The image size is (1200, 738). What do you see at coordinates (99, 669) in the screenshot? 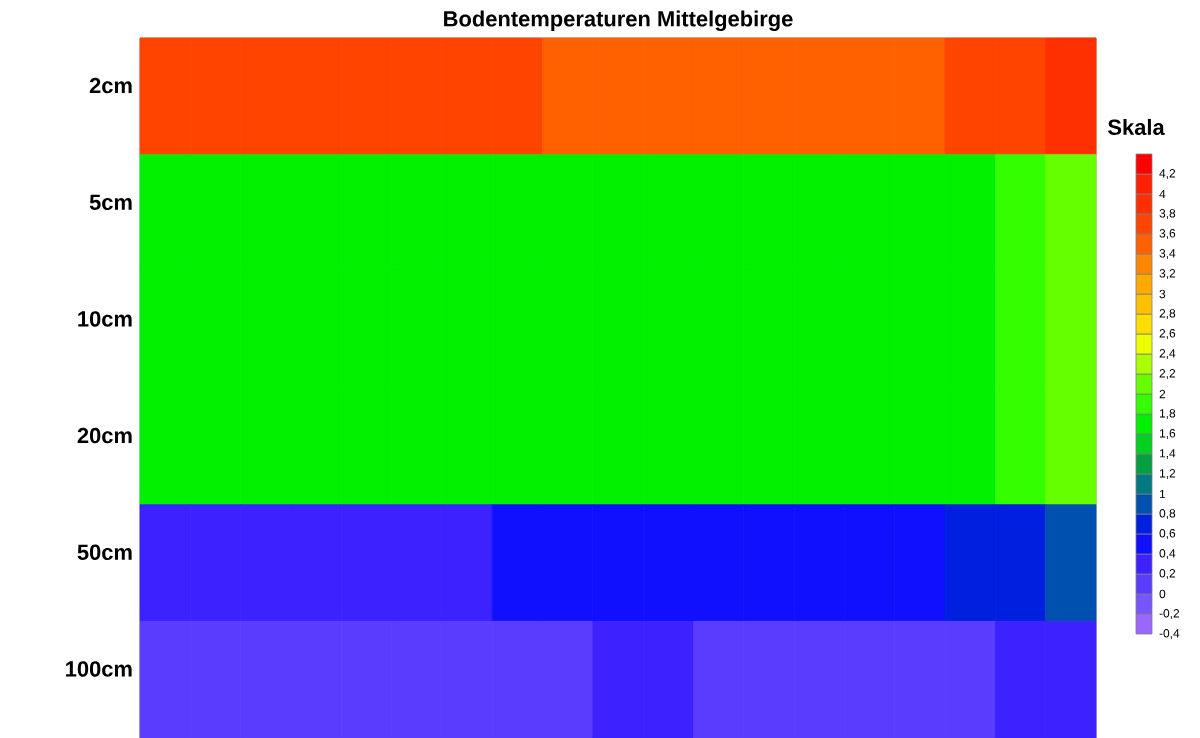
I see `y-tick-label: 100cm` at bounding box center [99, 669].